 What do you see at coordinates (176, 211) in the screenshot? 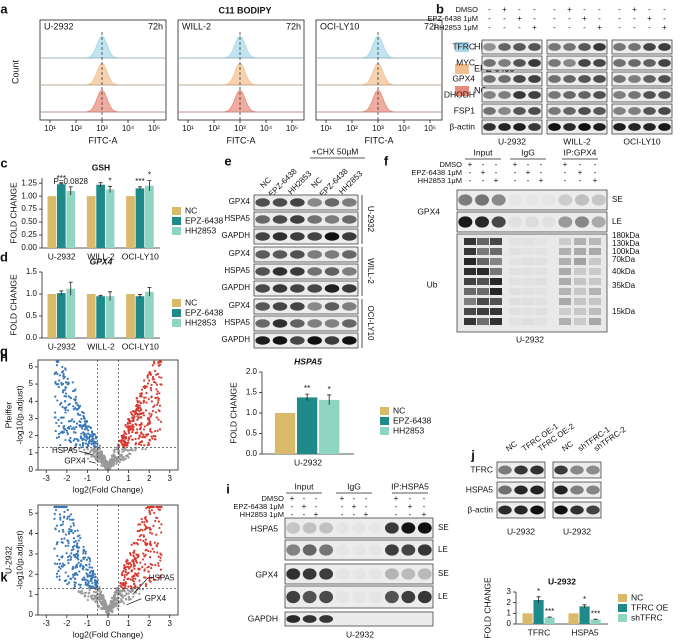
I see `legend-swatch` at bounding box center [176, 211].